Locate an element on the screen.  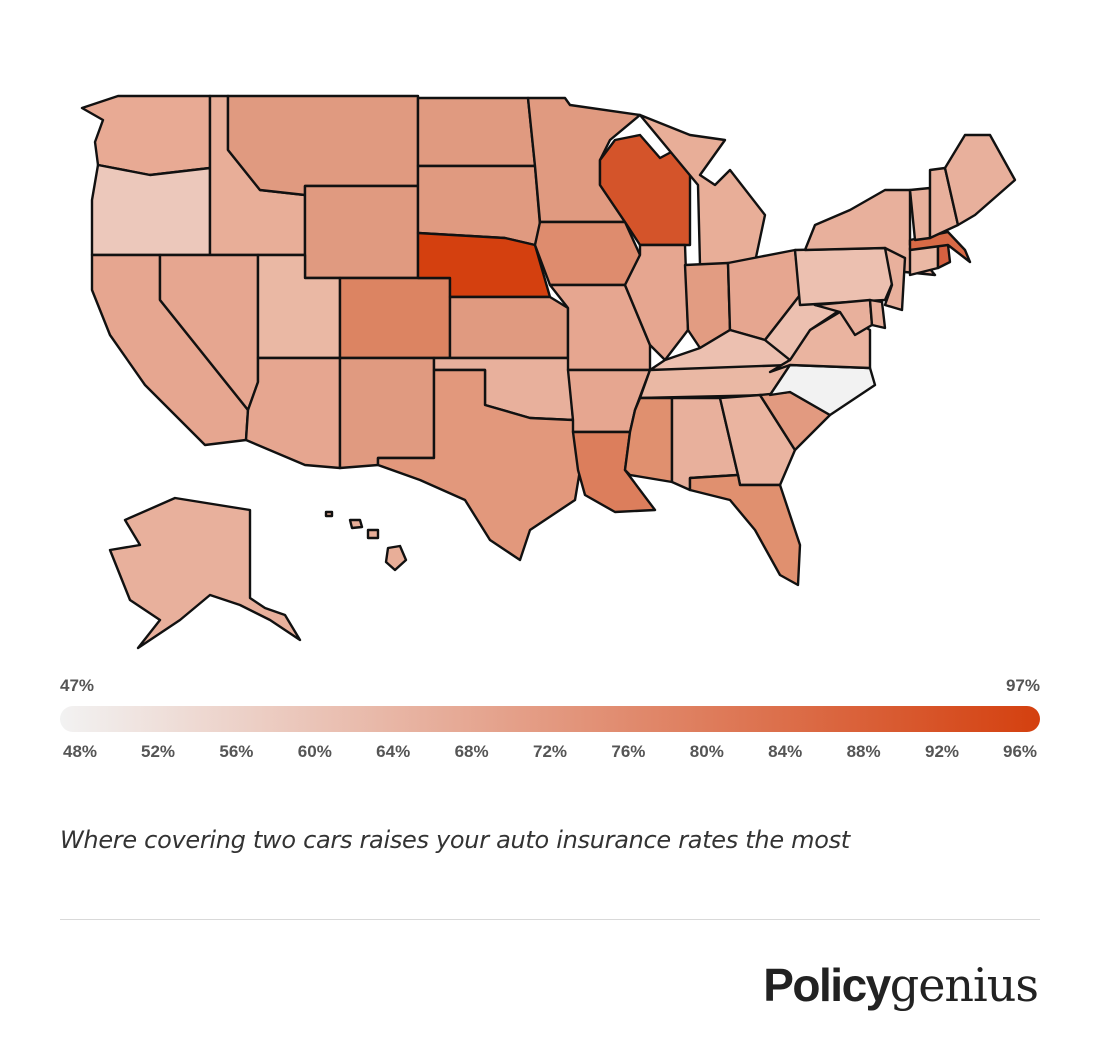
state-nd is located at coordinates (476, 132).